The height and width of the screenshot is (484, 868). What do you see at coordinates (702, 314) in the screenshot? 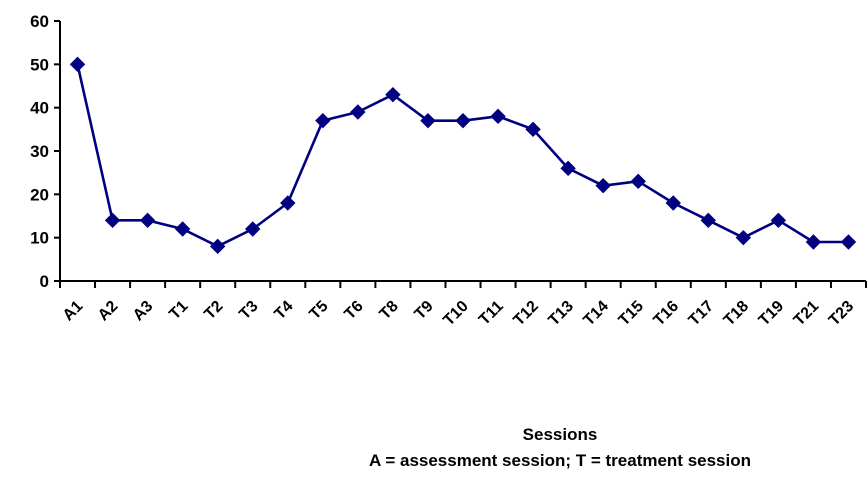
I see `x-tick-label: T17` at bounding box center [702, 314].